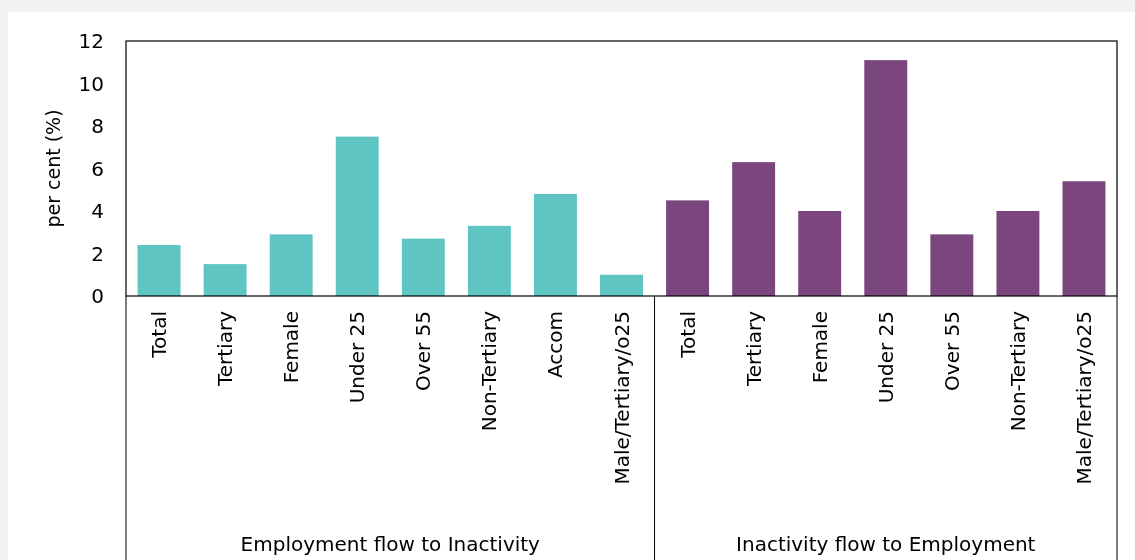 Image resolution: width=1135 pixels, height=560 pixels. I want to click on y-tick-label: 2, so click(97, 253).